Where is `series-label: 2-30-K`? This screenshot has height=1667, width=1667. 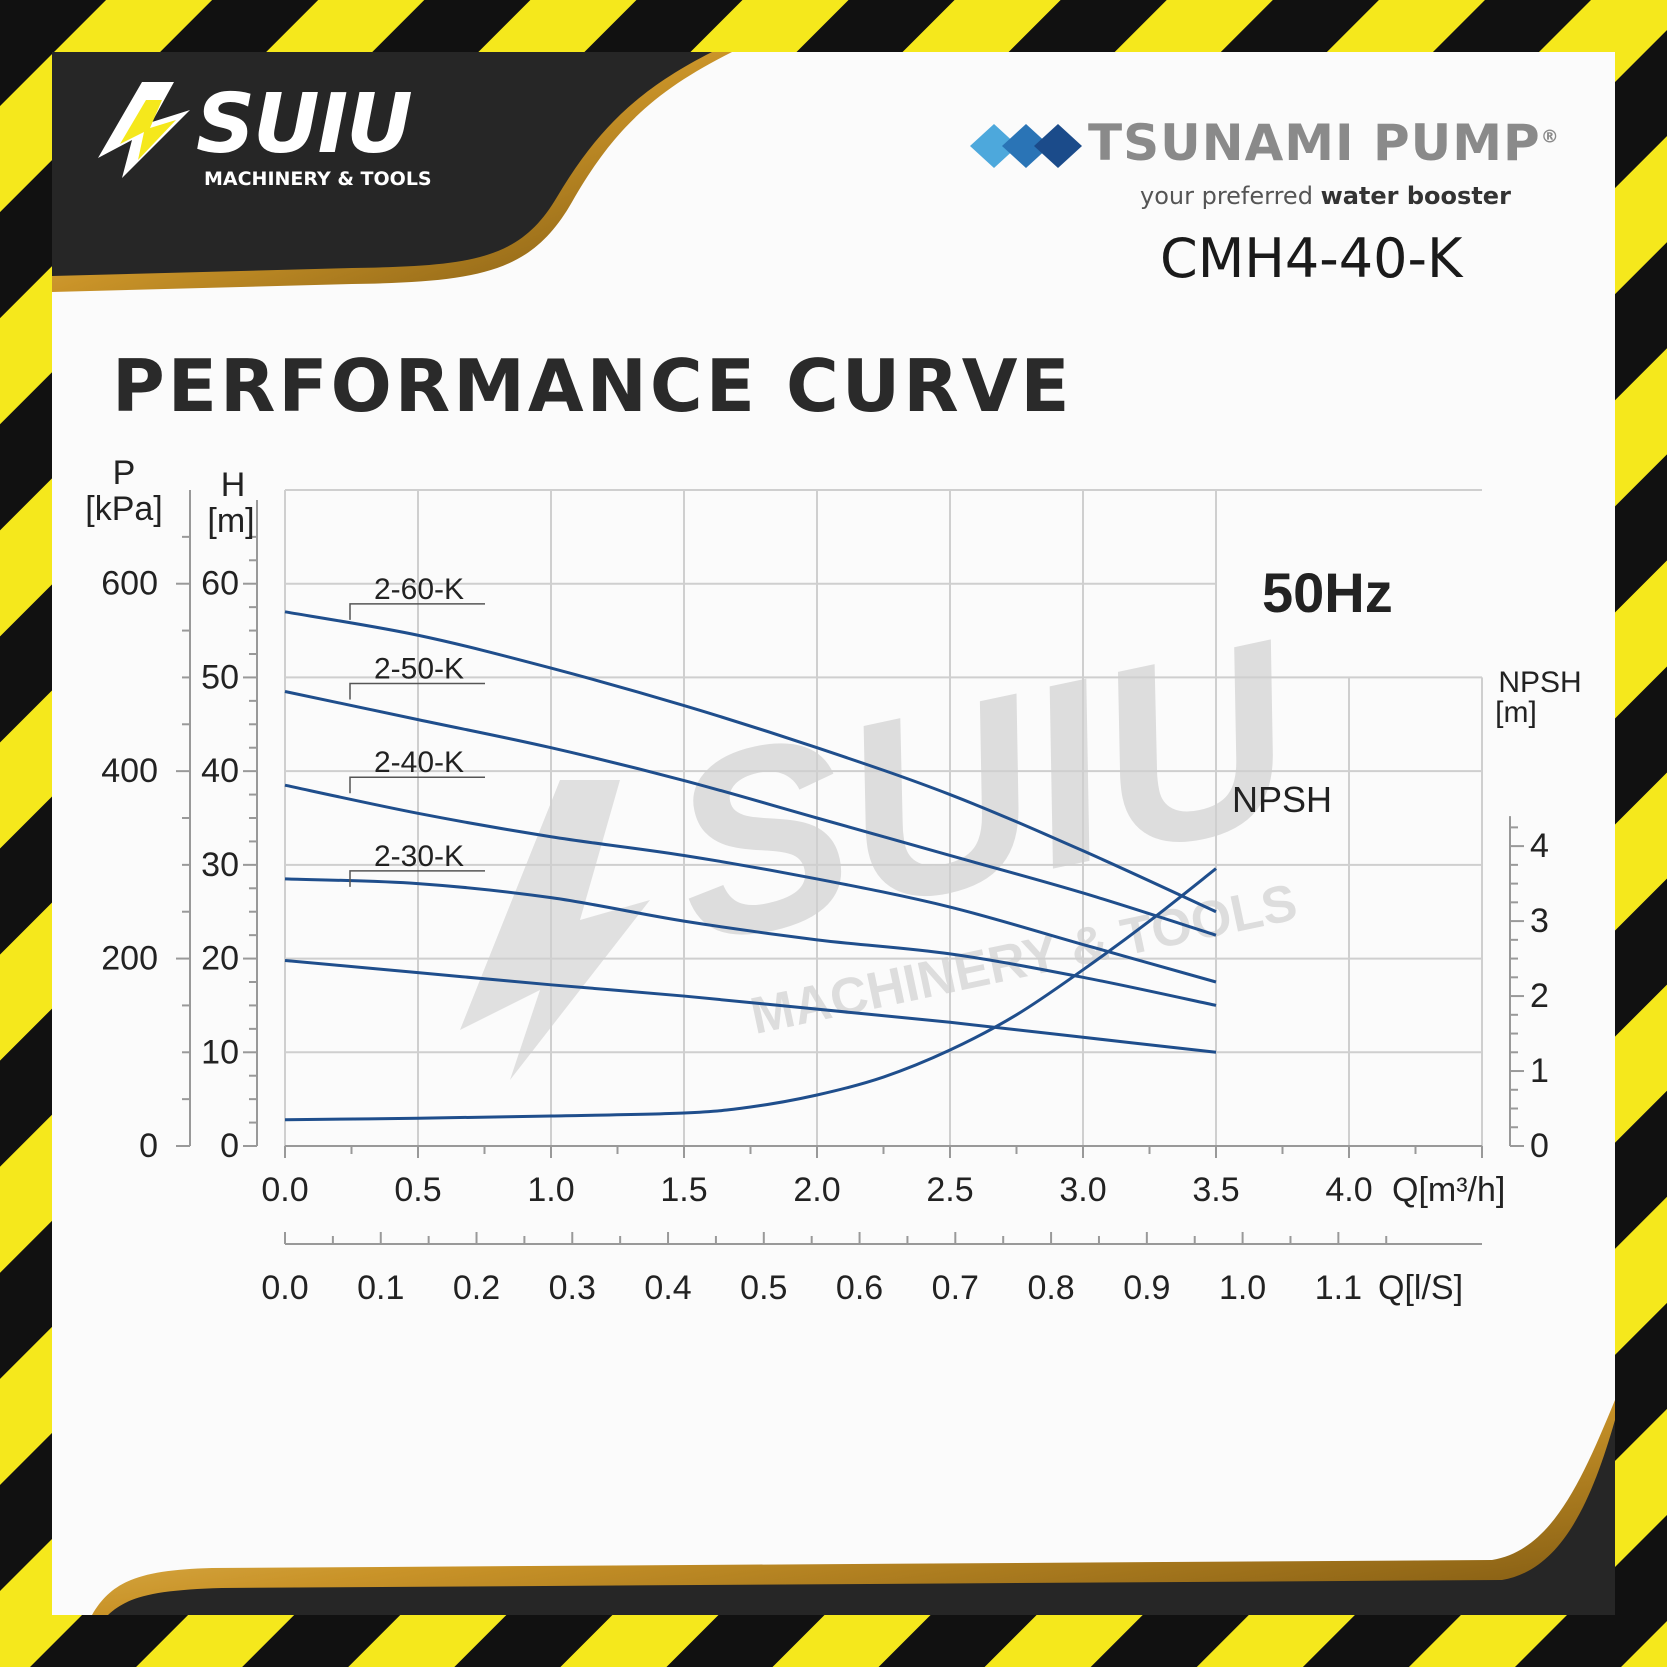 series-label: 2-30-K is located at coordinates (419, 856).